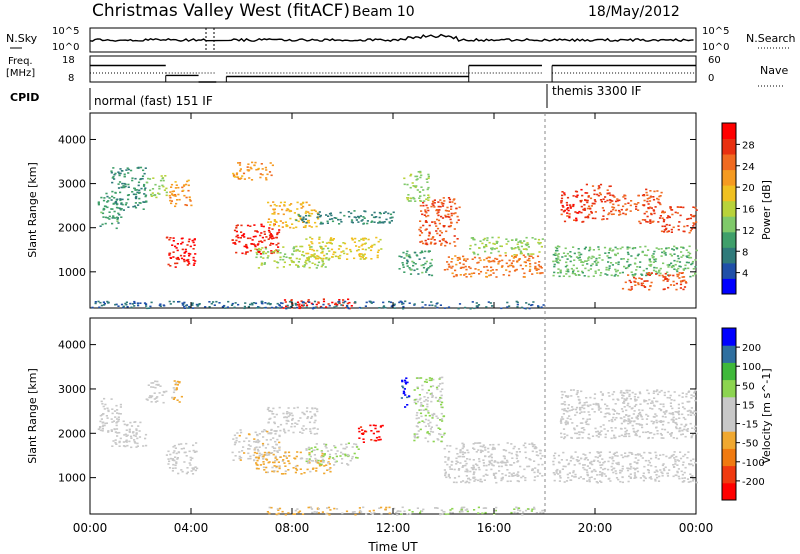 This screenshot has width=800, height=554. What do you see at coordinates (129, 188) in the screenshot?
I see `power-blob` at bounding box center [129, 188].